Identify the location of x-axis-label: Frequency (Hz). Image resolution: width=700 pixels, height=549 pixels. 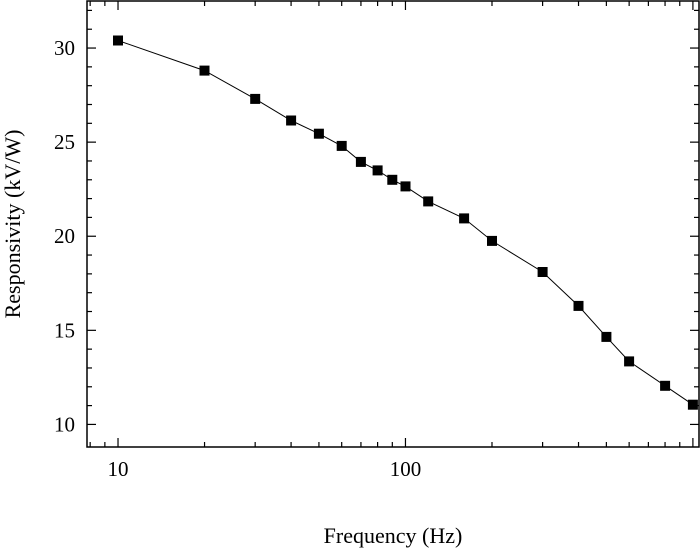
(393, 535).